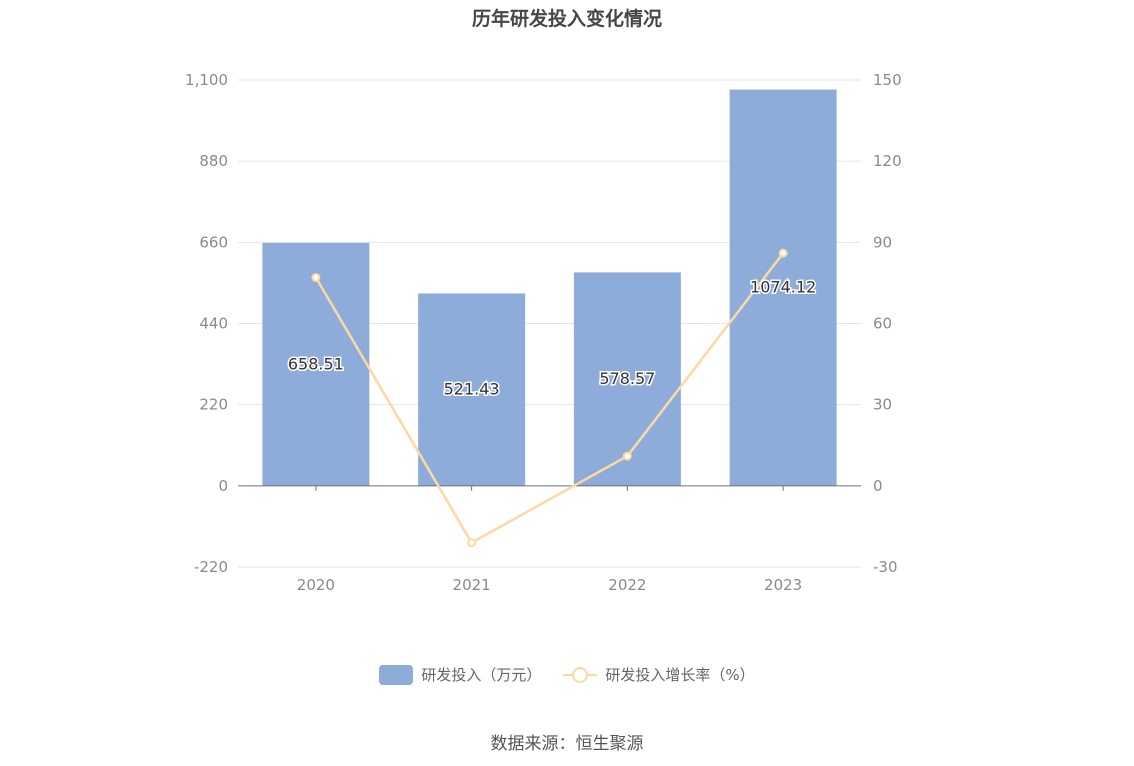 The height and width of the screenshot is (766, 1134). I want to click on legend-line-swatch, so click(580, 675).